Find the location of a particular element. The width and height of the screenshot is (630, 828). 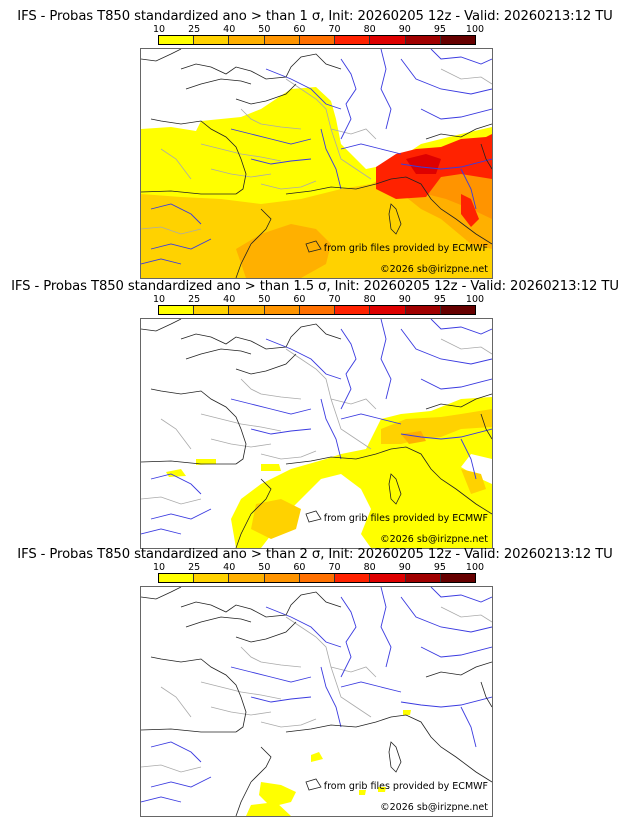

colorbar is located at coordinates (317, 40).